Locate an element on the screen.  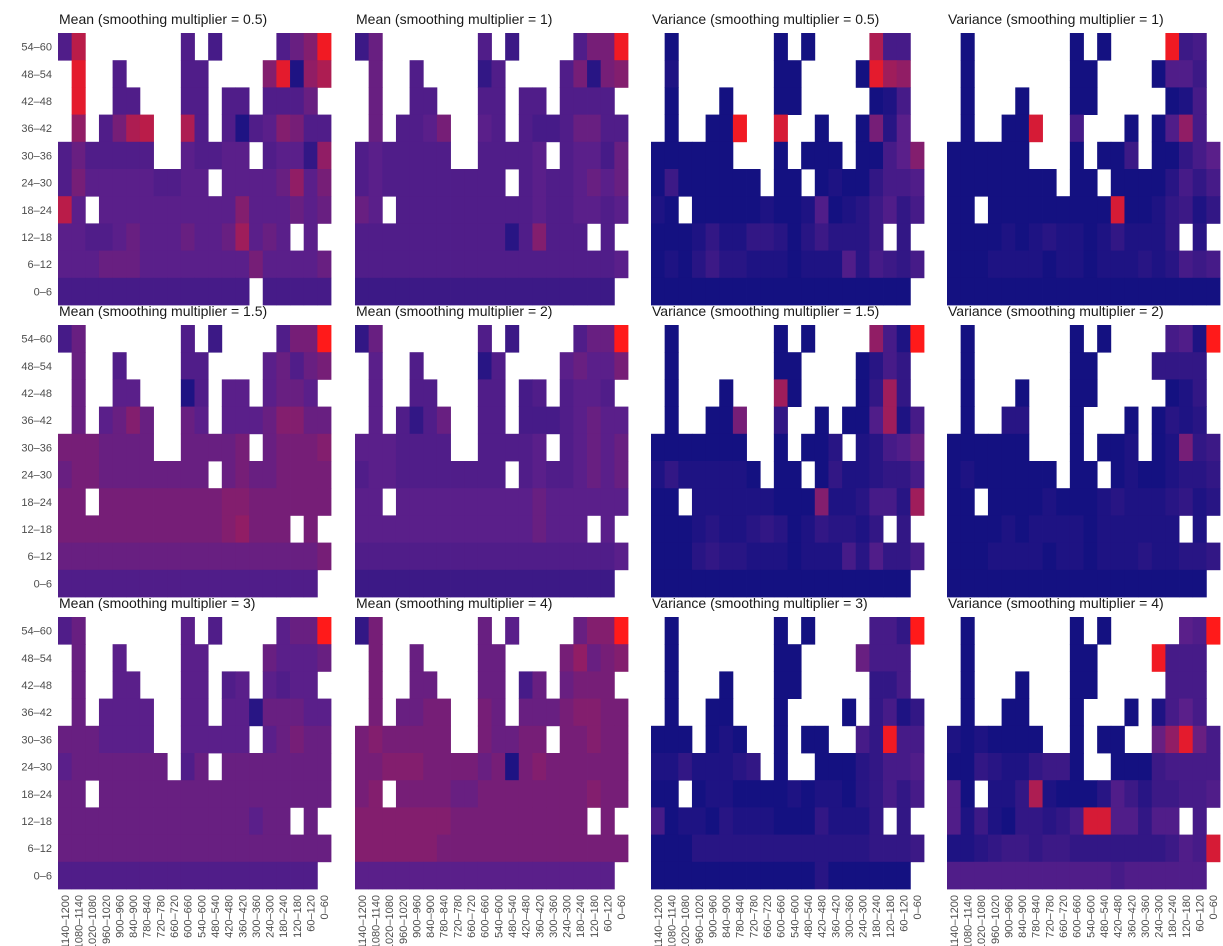
y-tick-label: 36–42 is located at coordinates (36, 713).